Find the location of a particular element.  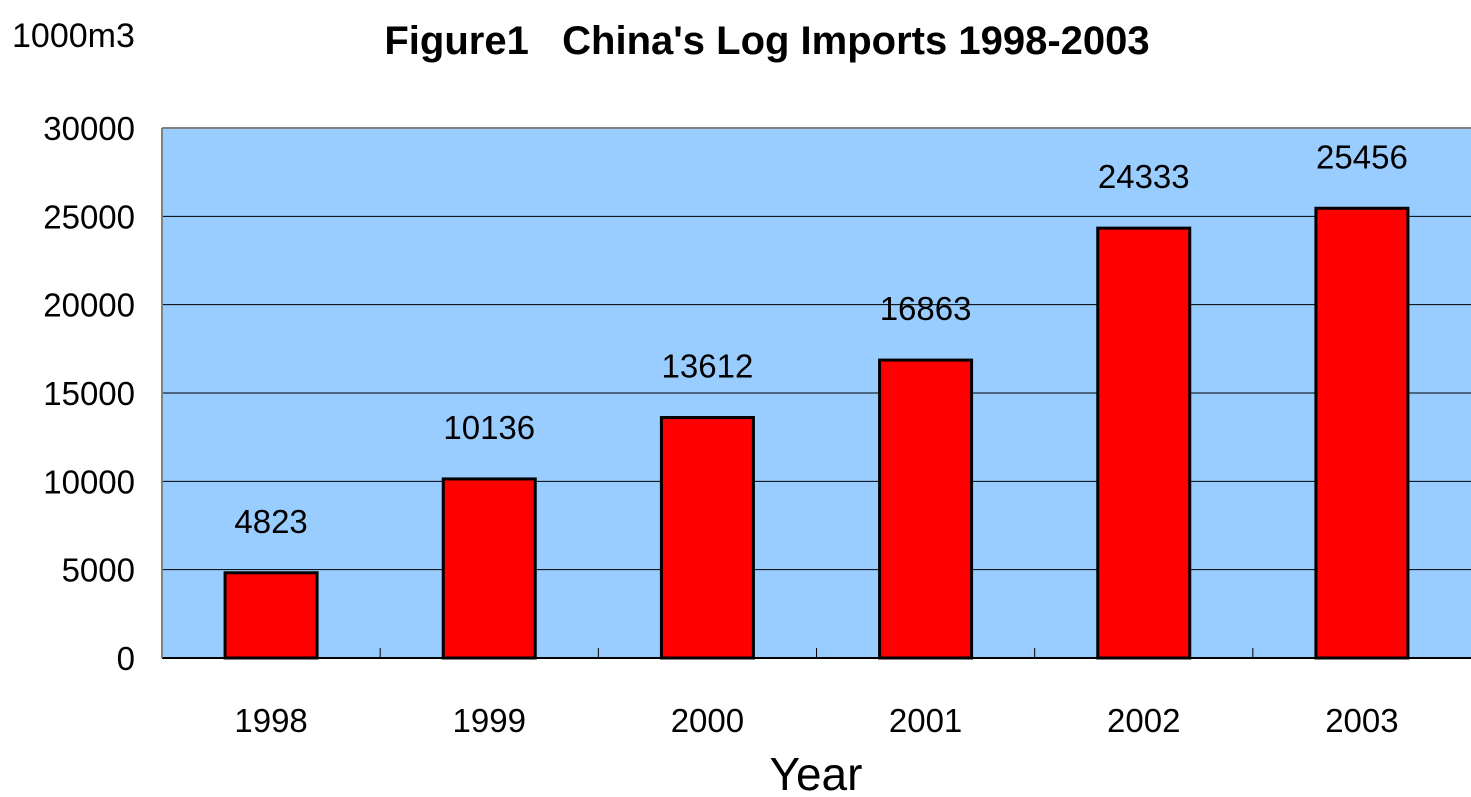

x-tick-labels: 1998 1999 2000 2001 2002 2003 is located at coordinates (816, 720).